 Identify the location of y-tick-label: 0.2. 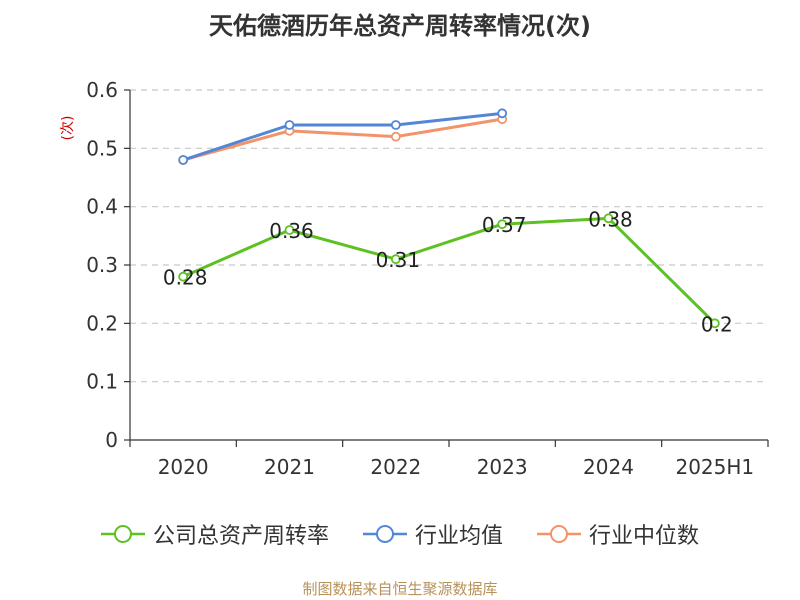
(102, 323).